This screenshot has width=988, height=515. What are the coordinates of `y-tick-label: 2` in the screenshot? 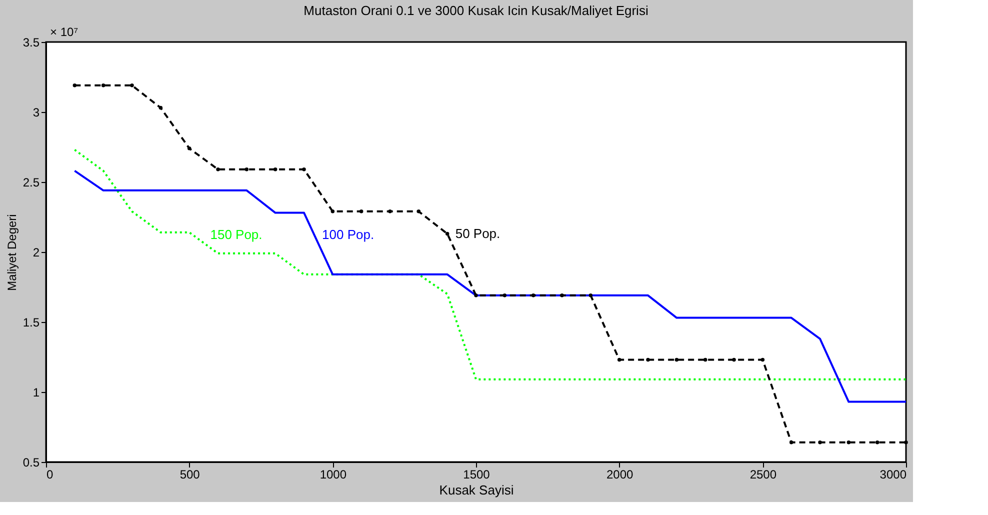 It's located at (36, 253).